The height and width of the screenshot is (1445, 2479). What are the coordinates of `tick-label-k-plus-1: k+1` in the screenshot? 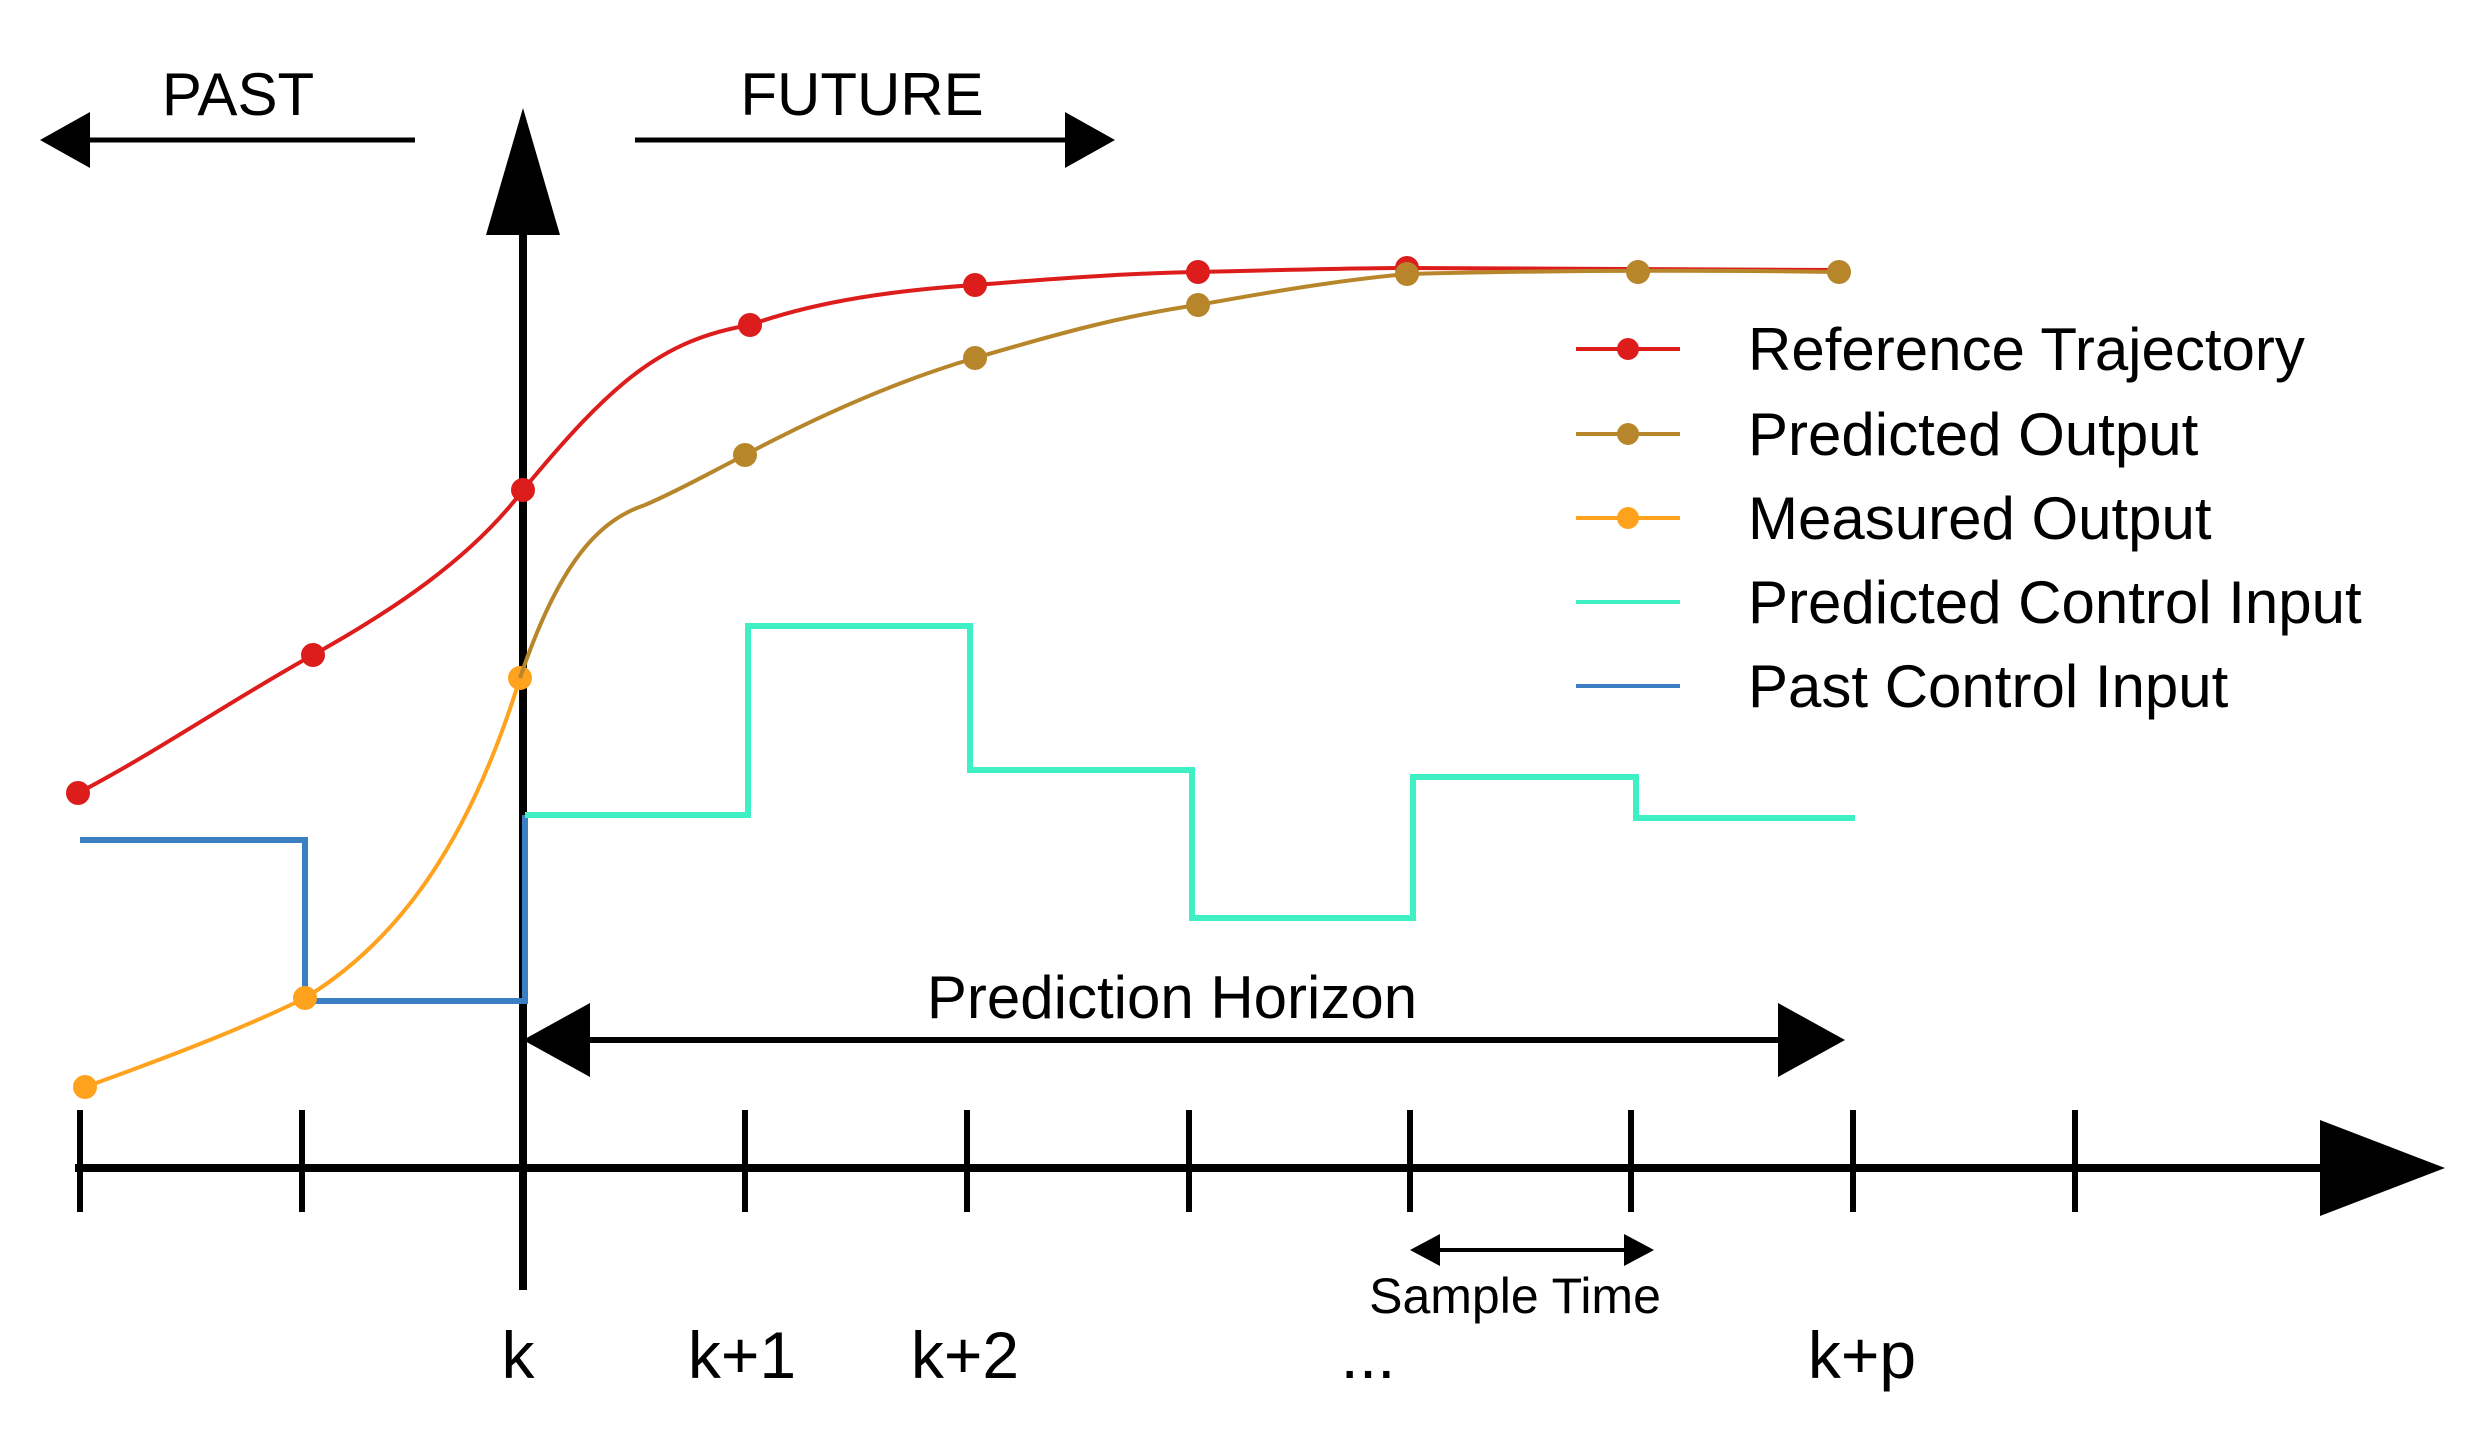 It's located at (742, 1355).